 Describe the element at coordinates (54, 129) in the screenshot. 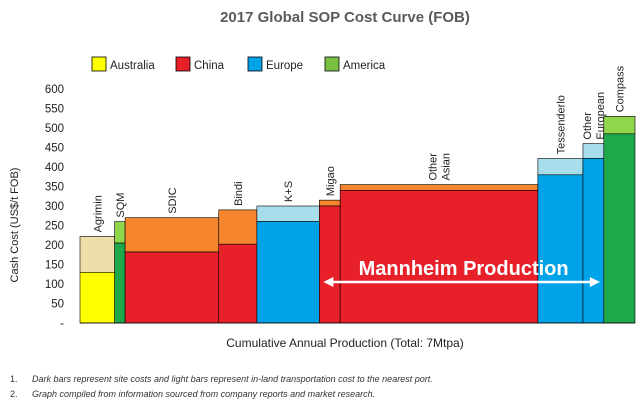

I see `y-tick-label: 500` at that location.